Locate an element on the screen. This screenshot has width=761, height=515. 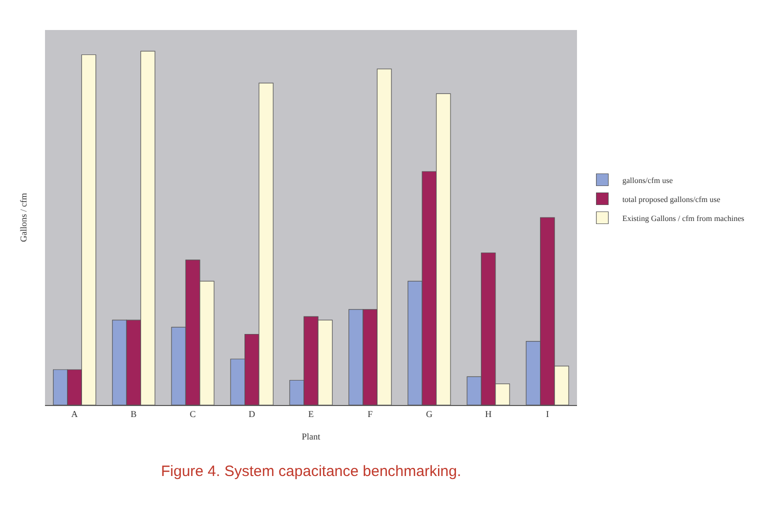
x-axis-title: Plant is located at coordinates (311, 437).